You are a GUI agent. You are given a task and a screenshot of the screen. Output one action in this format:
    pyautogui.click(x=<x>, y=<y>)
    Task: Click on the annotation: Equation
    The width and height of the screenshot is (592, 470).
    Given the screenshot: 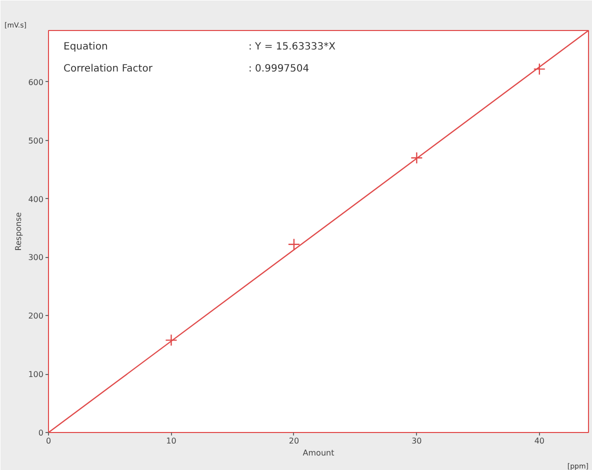 What is the action you would take?
    pyautogui.click(x=86, y=47)
    